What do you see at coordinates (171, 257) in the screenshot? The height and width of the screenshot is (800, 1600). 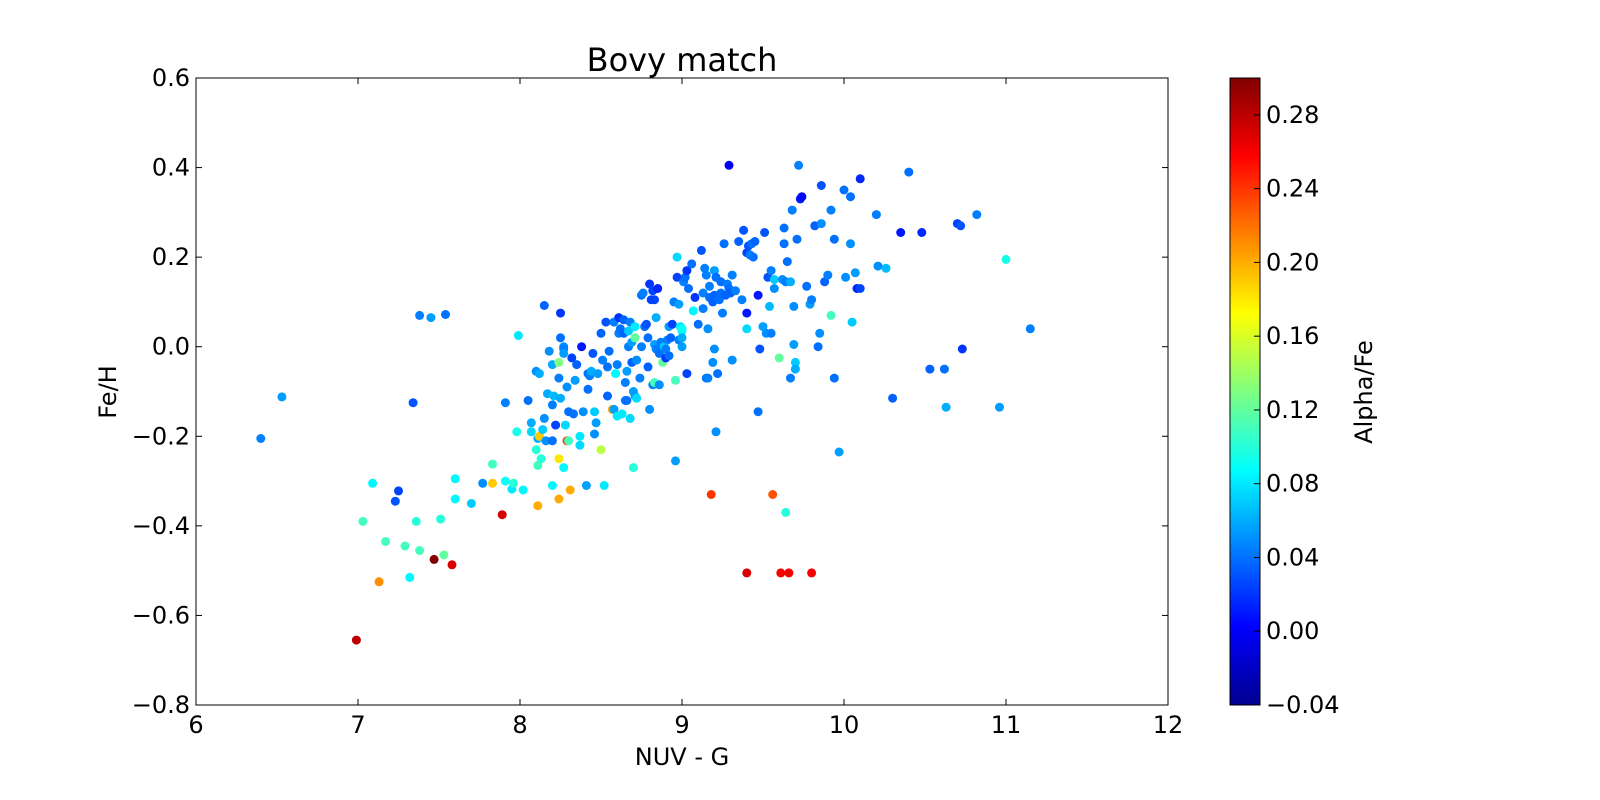 I see `y-tick-label: 0.2` at bounding box center [171, 257].